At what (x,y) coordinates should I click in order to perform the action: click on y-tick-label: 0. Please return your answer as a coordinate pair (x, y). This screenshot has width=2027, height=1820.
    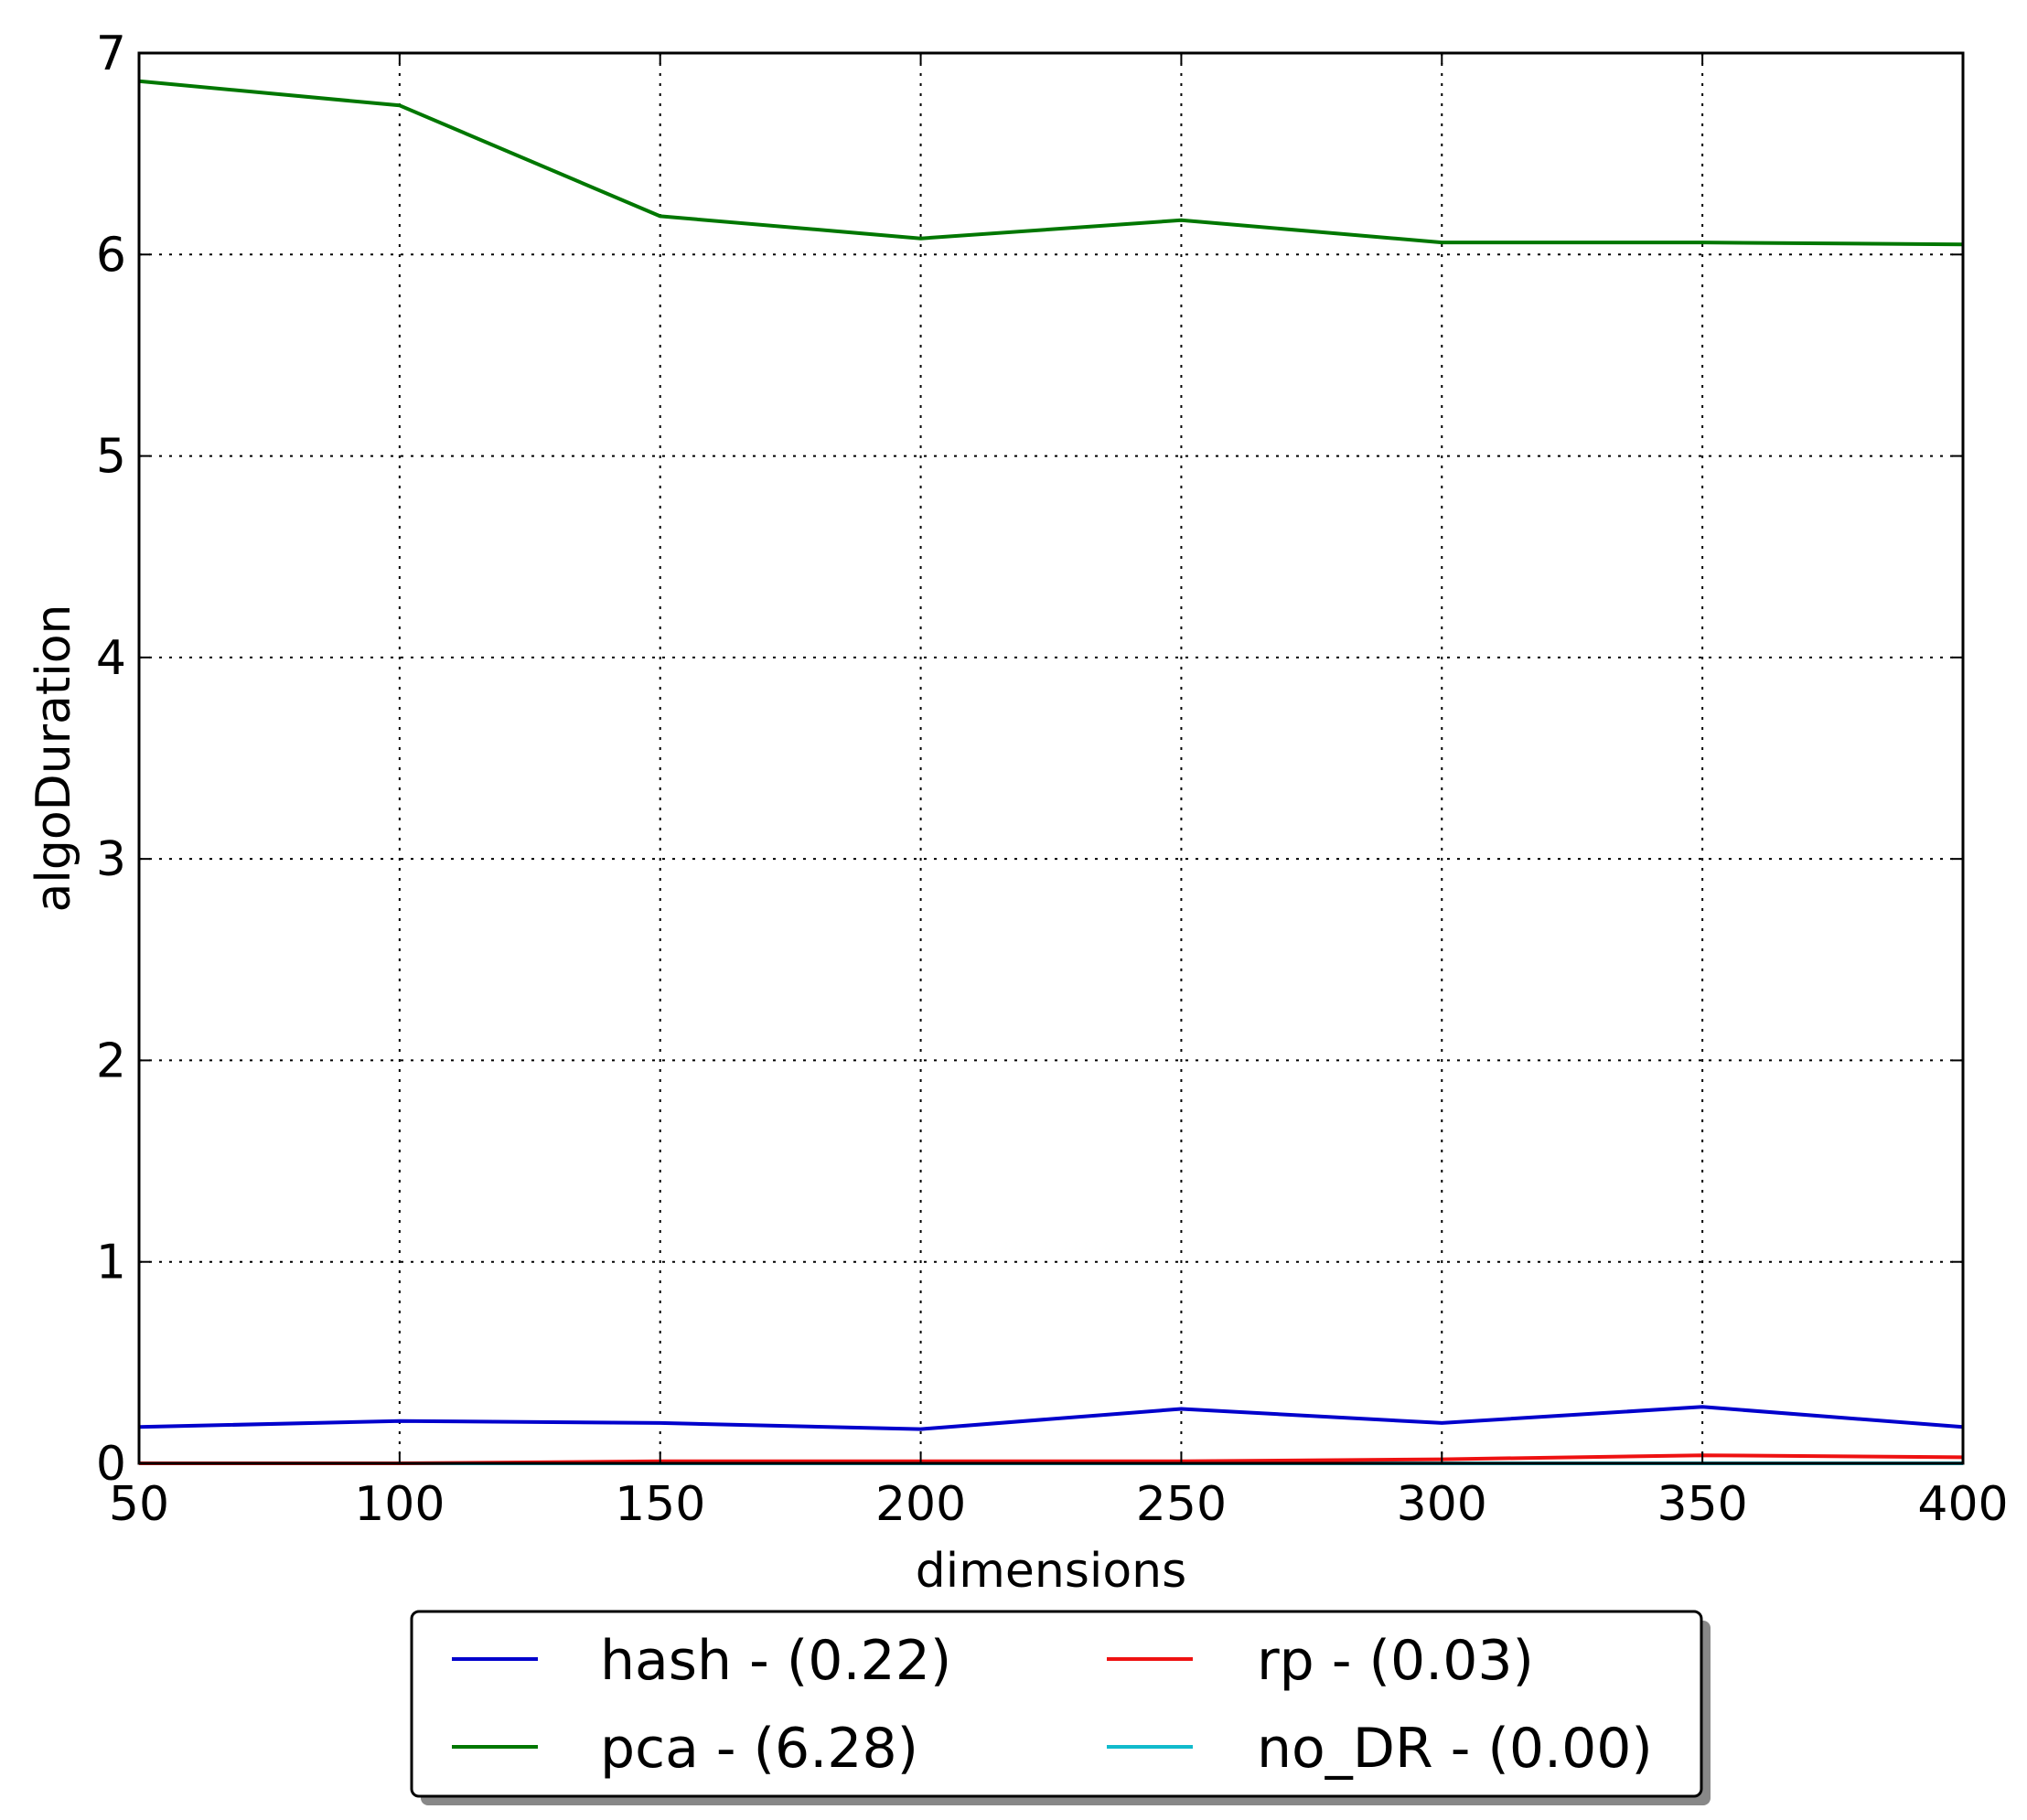
    Looking at the image, I should click on (111, 1464).